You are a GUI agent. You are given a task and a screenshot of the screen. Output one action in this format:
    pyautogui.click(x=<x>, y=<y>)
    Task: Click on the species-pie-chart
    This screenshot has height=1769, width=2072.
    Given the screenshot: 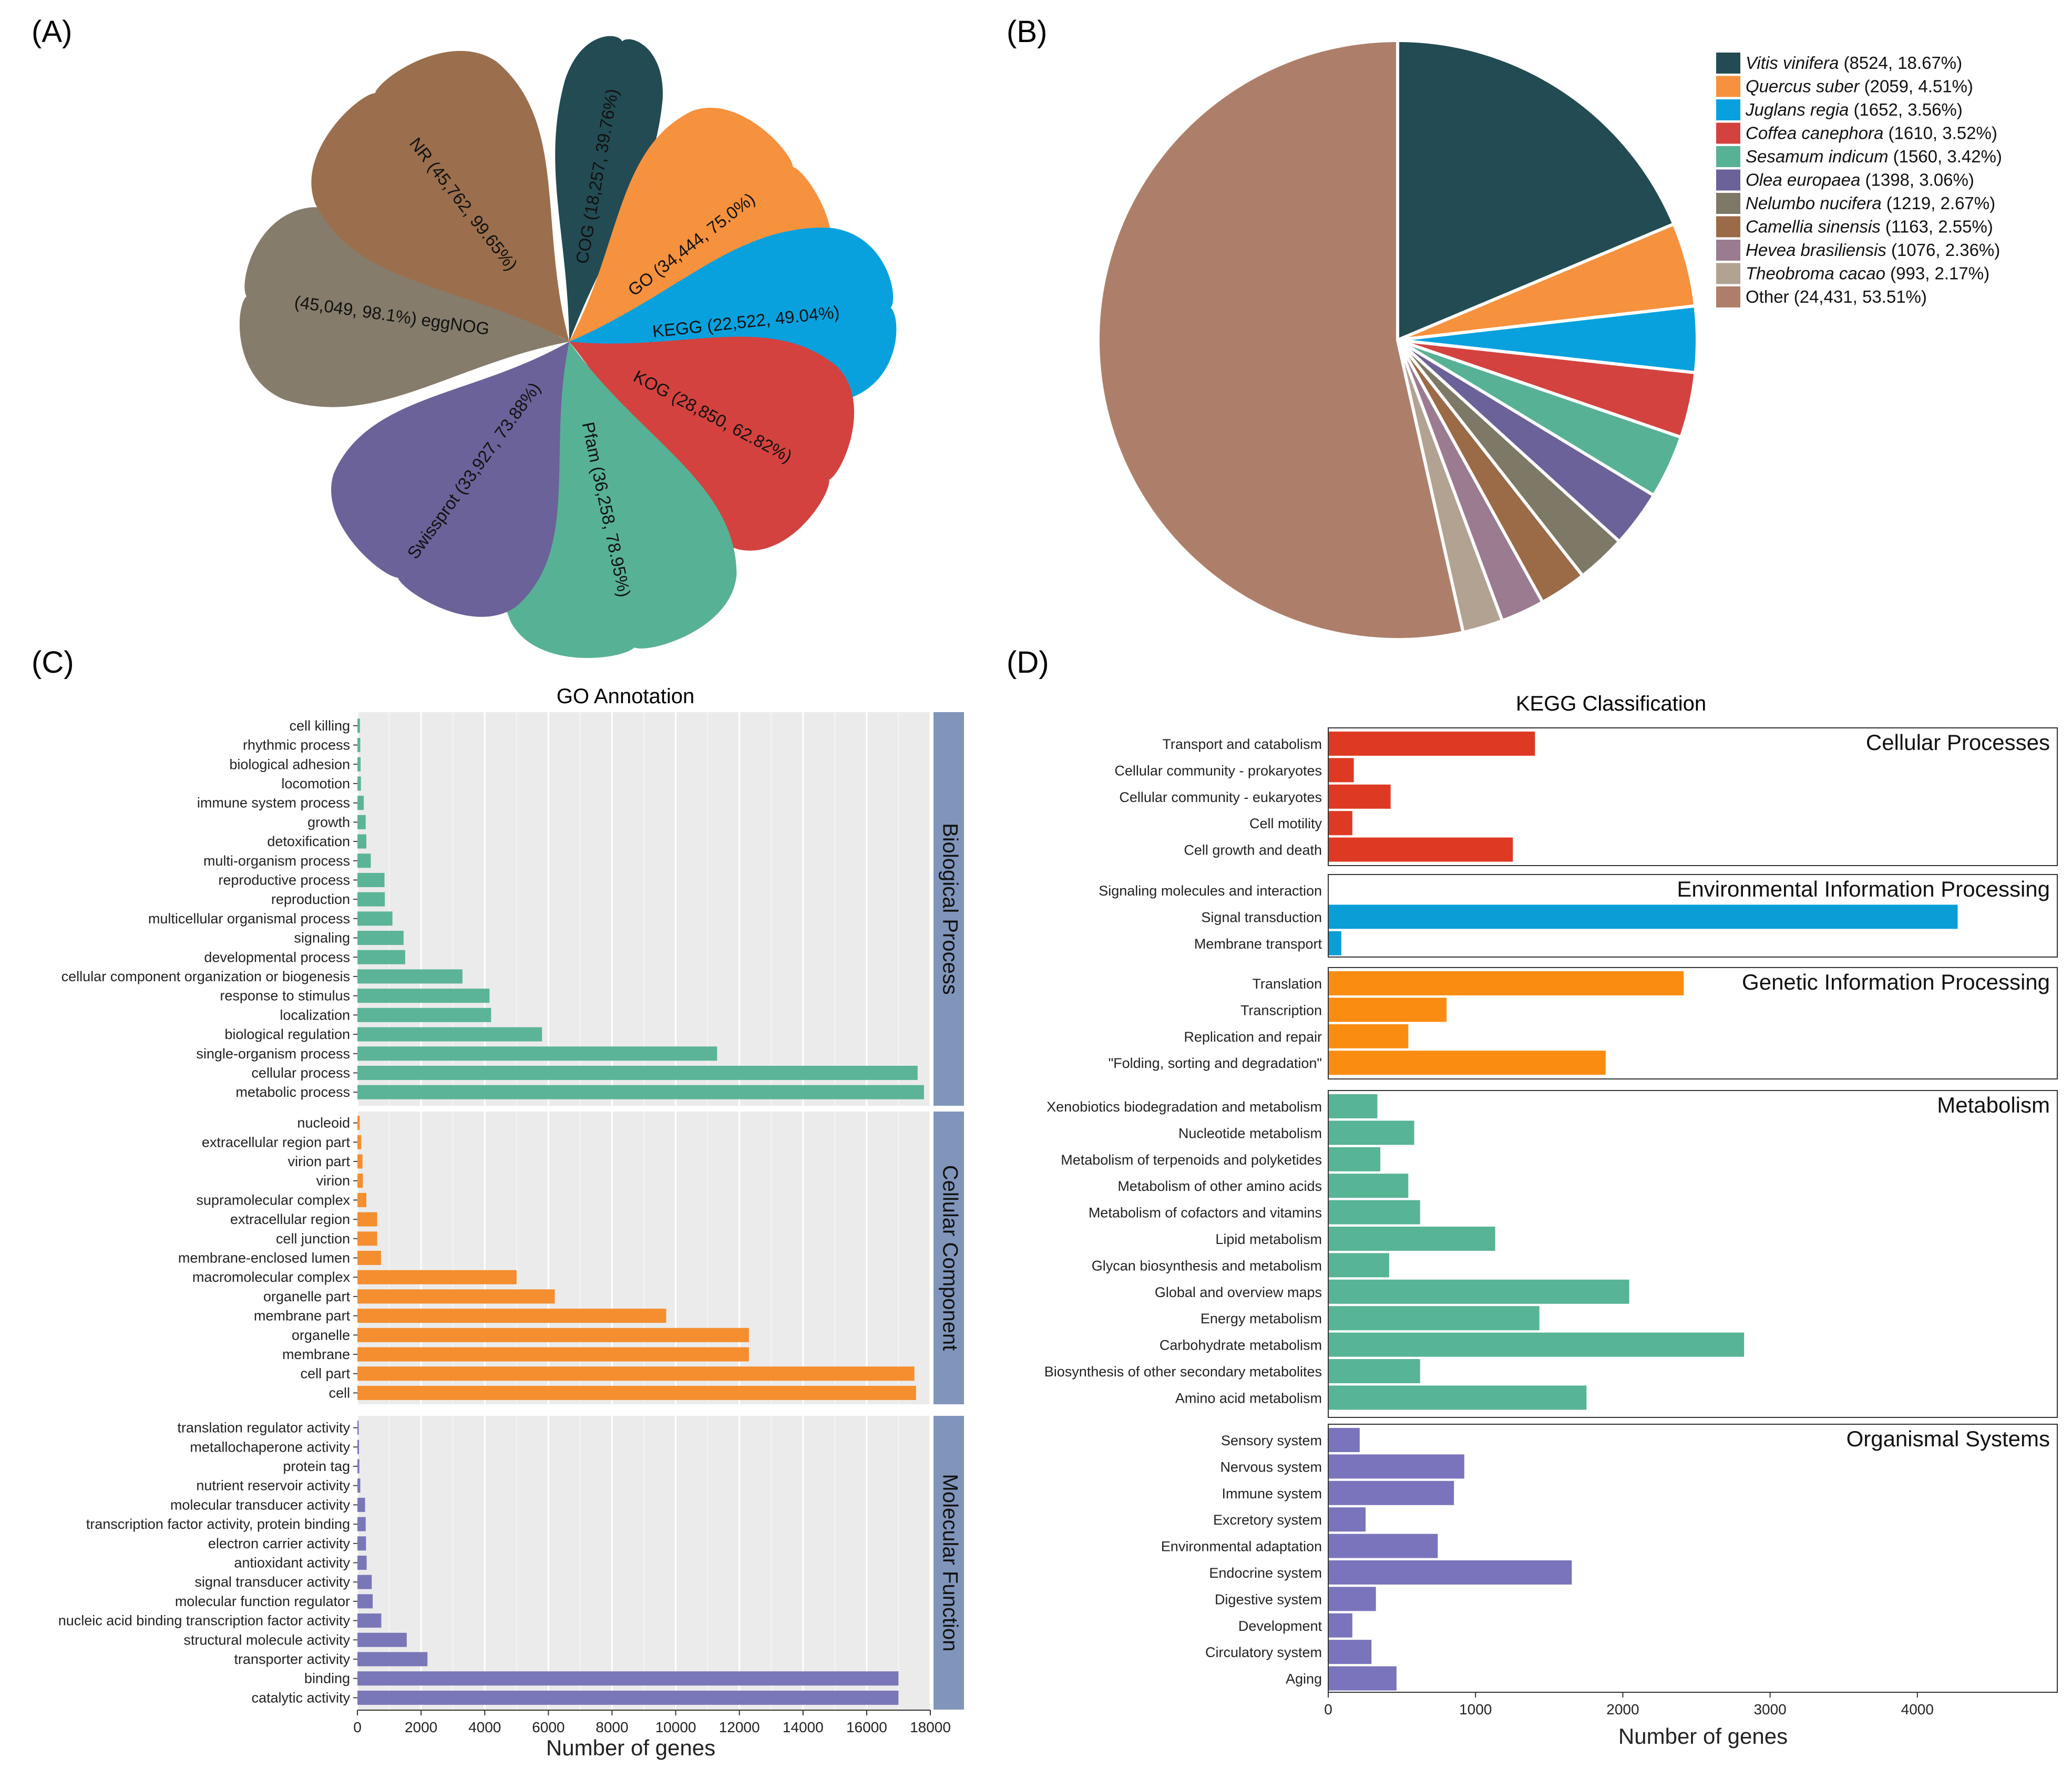 What is the action you would take?
    pyautogui.click(x=1397, y=340)
    